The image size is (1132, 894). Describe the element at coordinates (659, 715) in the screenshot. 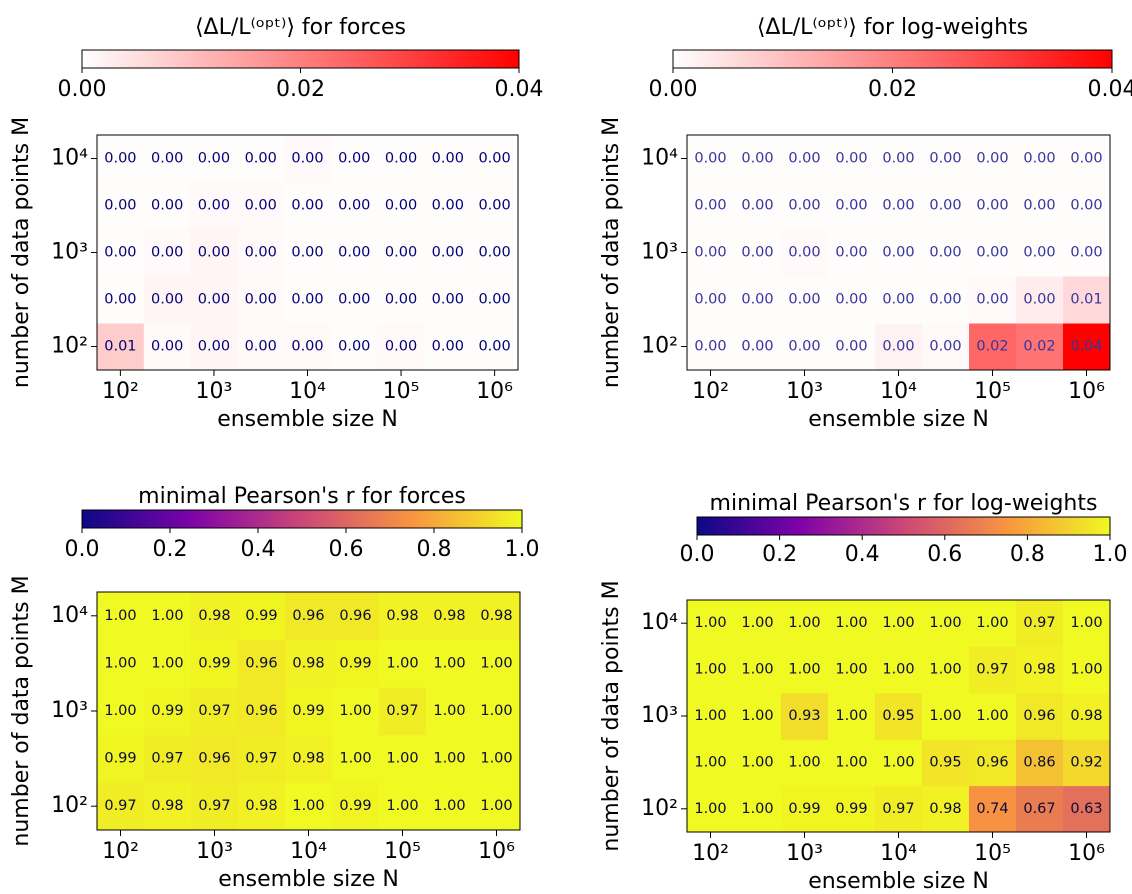

I see `y-tick-label: 10³` at that location.